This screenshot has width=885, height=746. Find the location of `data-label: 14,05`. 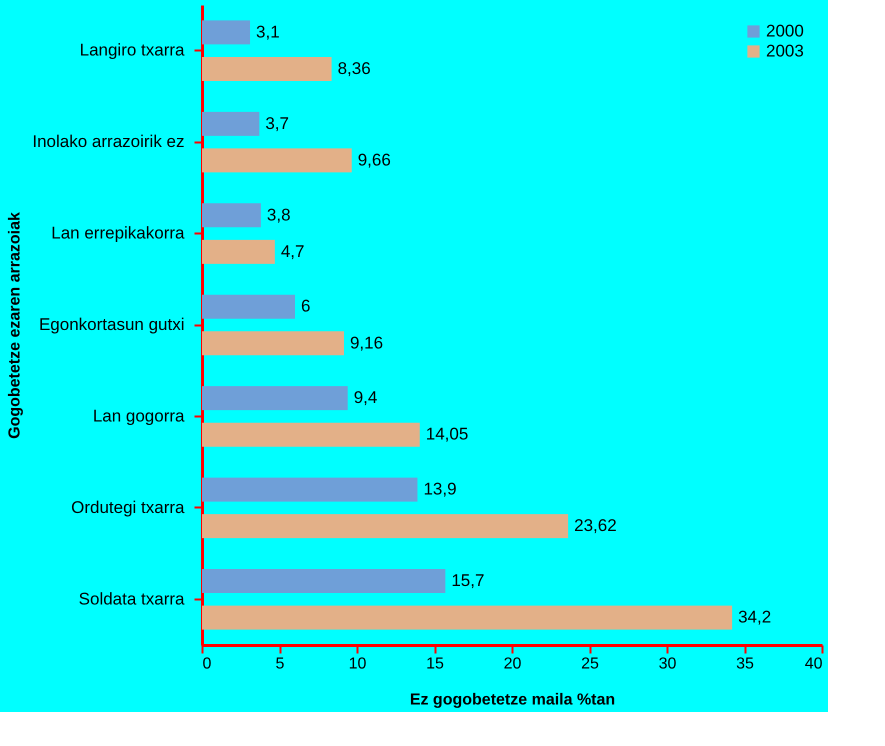

data-label: 14,05 is located at coordinates (447, 434).